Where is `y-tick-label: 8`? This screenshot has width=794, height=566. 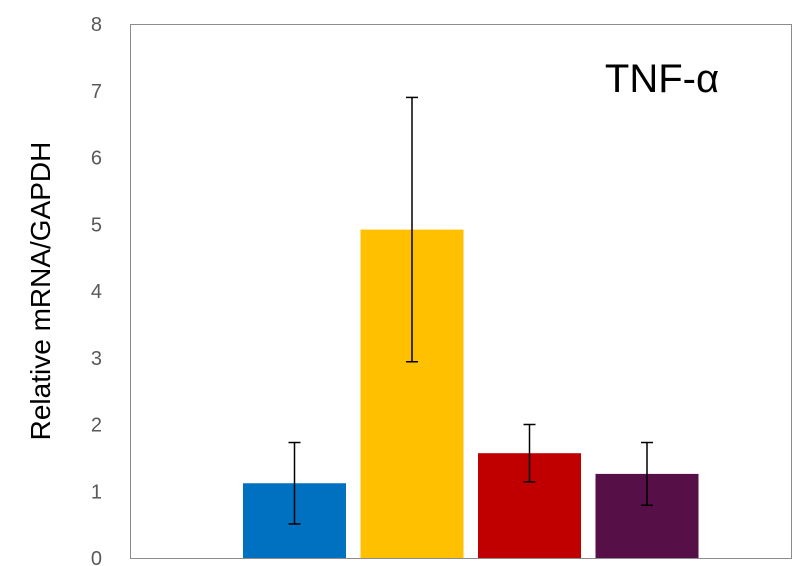 y-tick-label: 8 is located at coordinates (96, 25).